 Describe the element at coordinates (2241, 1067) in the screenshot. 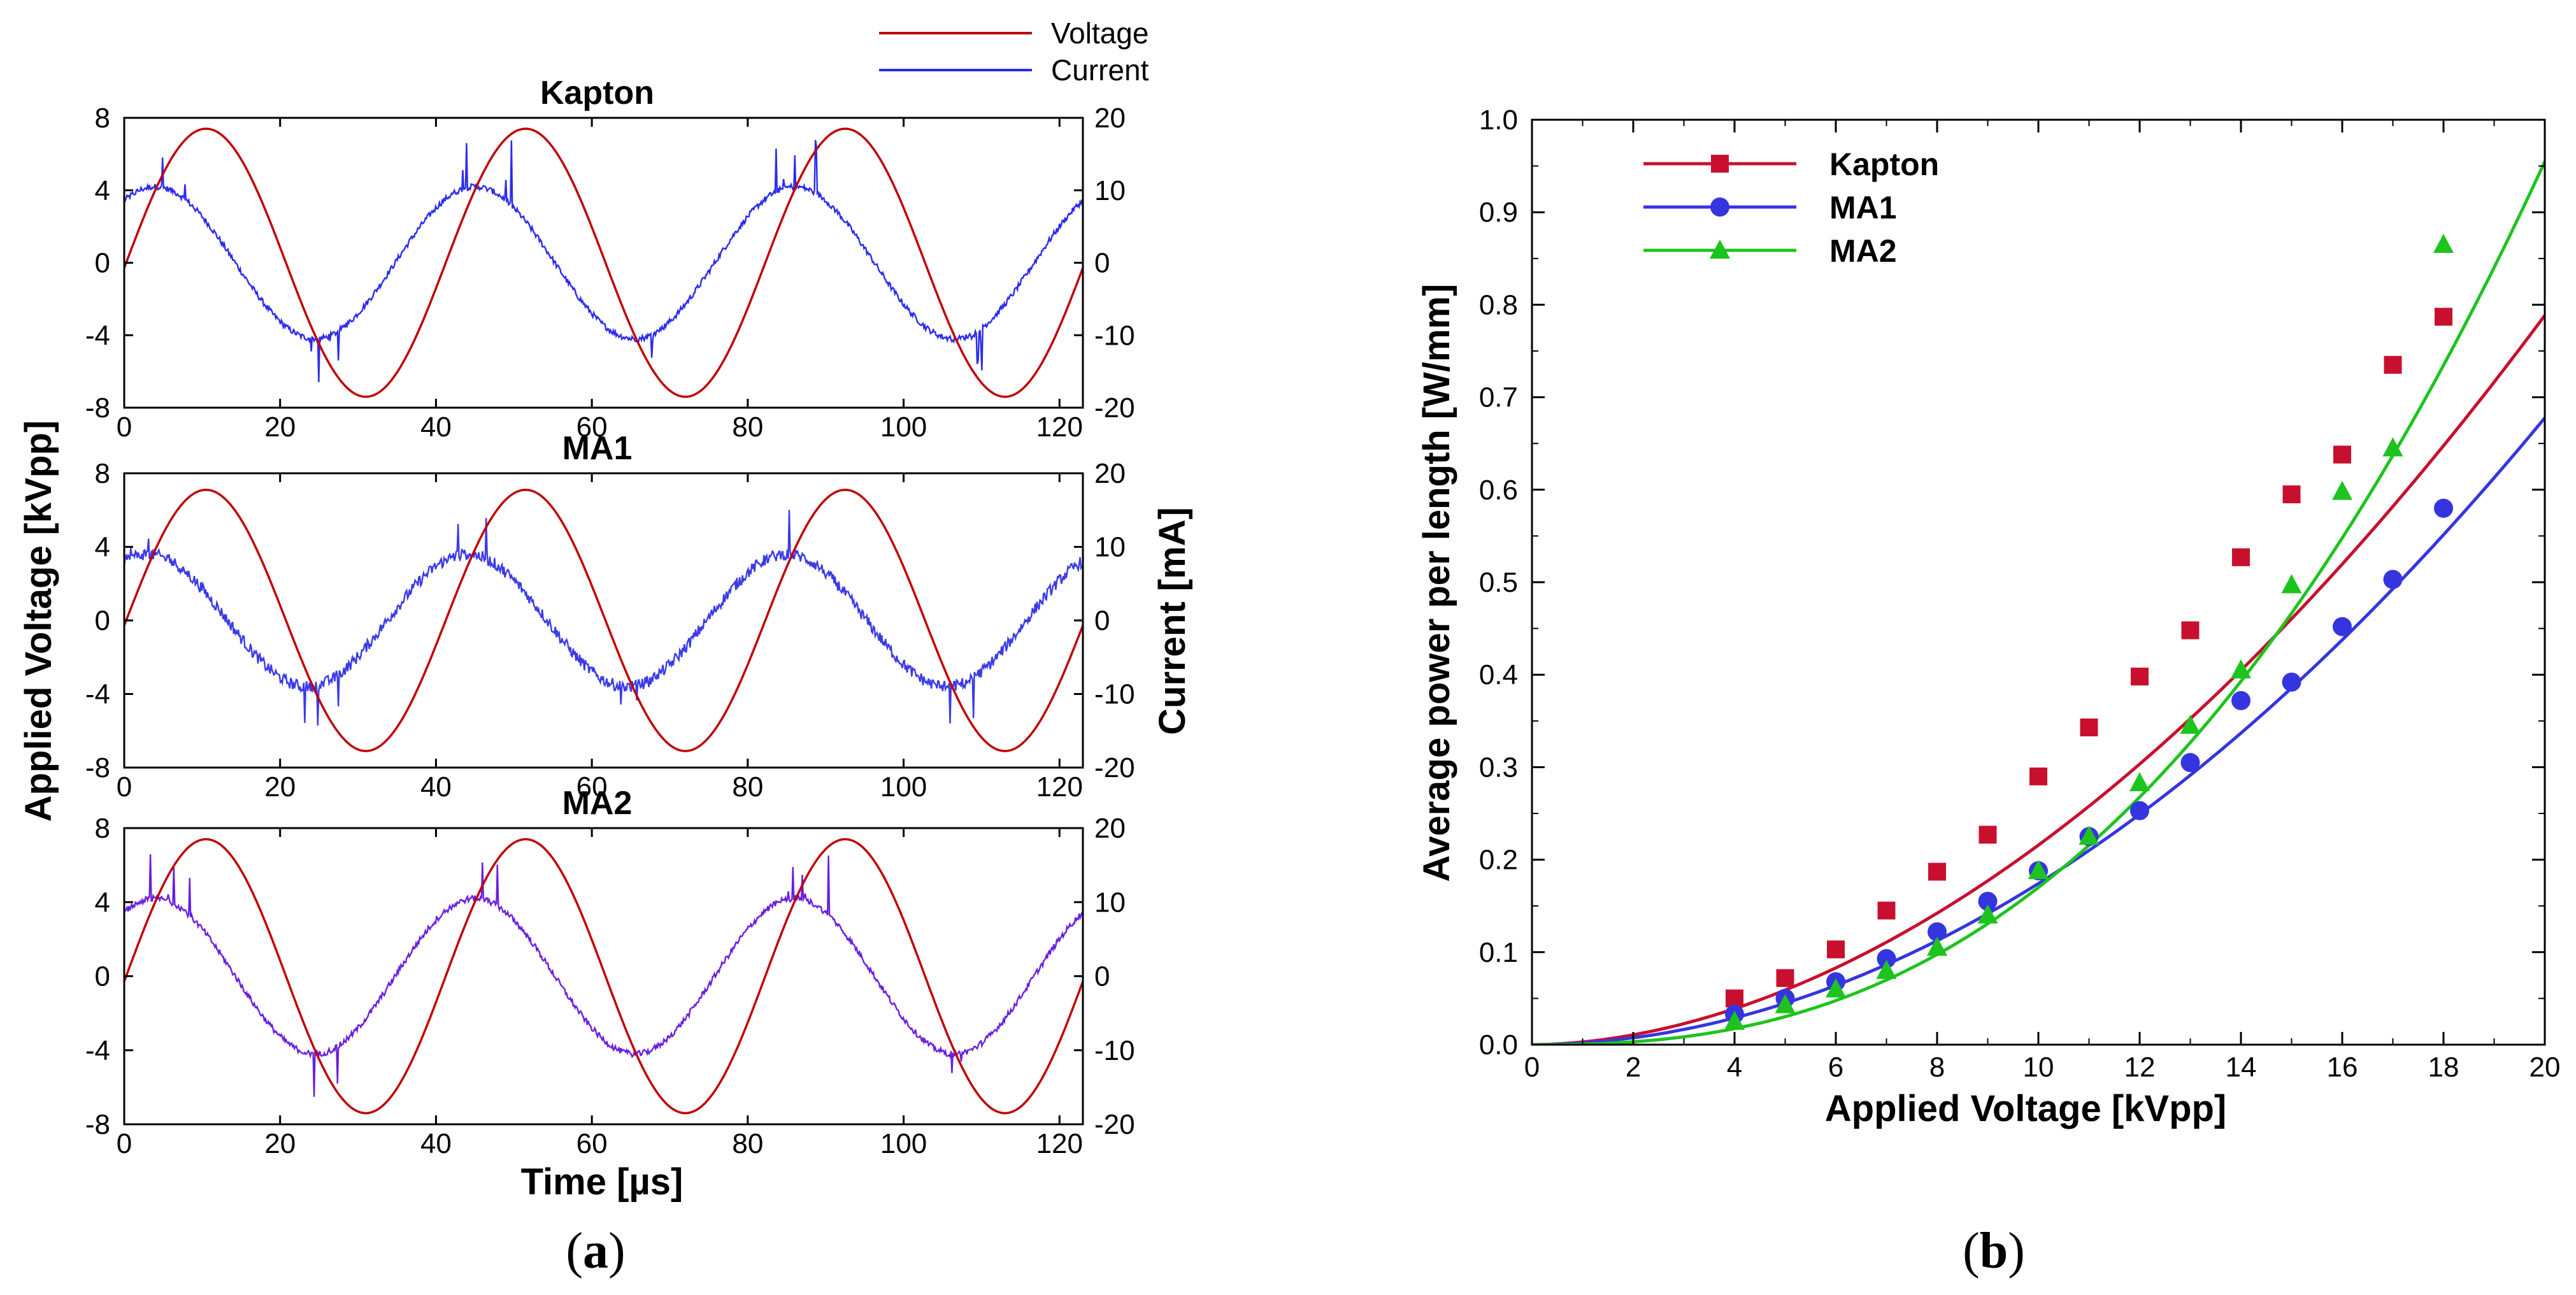

I see `x-tick-label: 14` at that location.